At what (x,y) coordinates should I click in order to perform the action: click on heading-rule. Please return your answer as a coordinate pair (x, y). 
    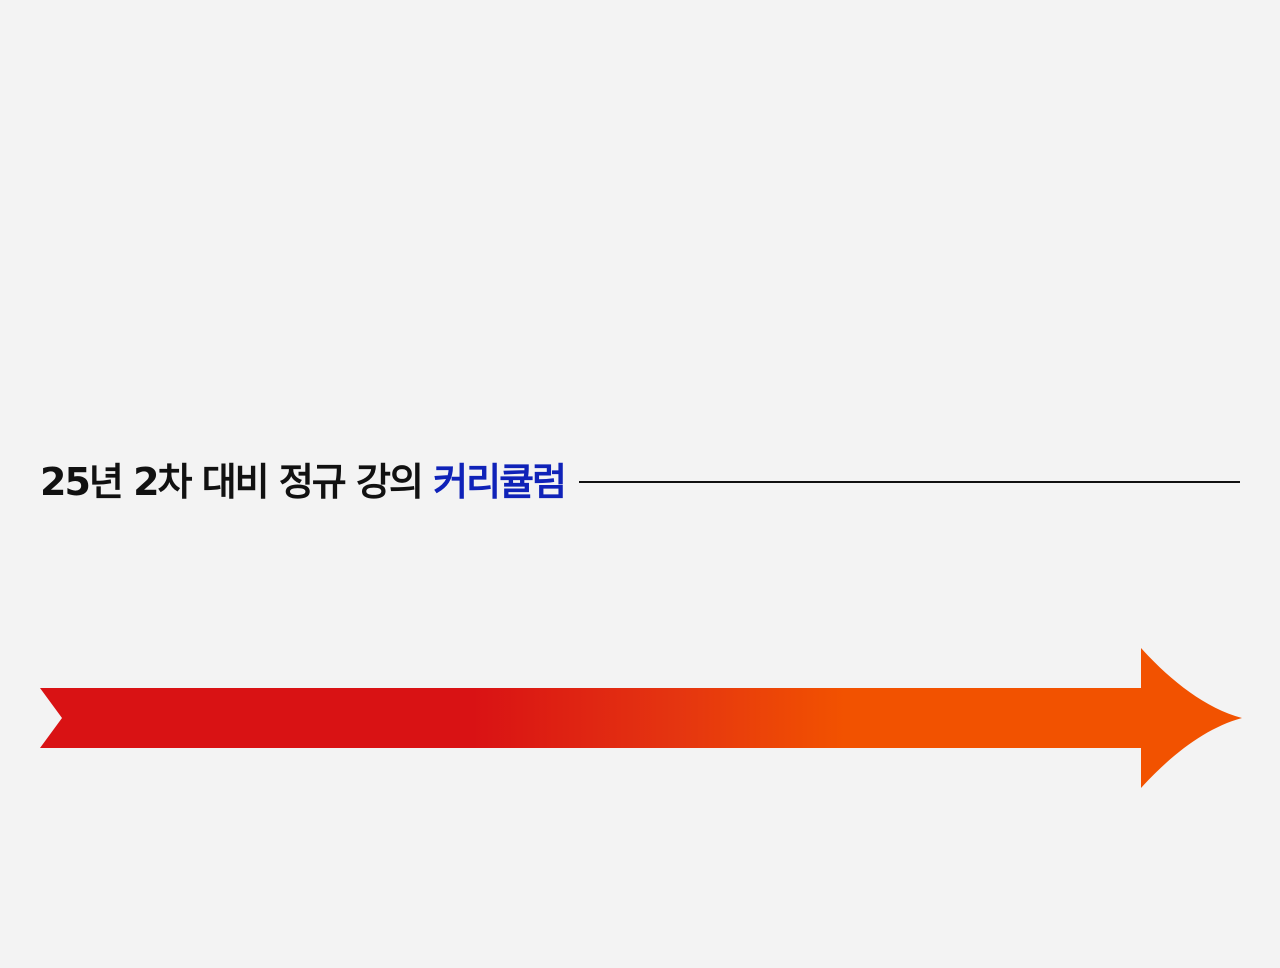
    Looking at the image, I should click on (909, 482).